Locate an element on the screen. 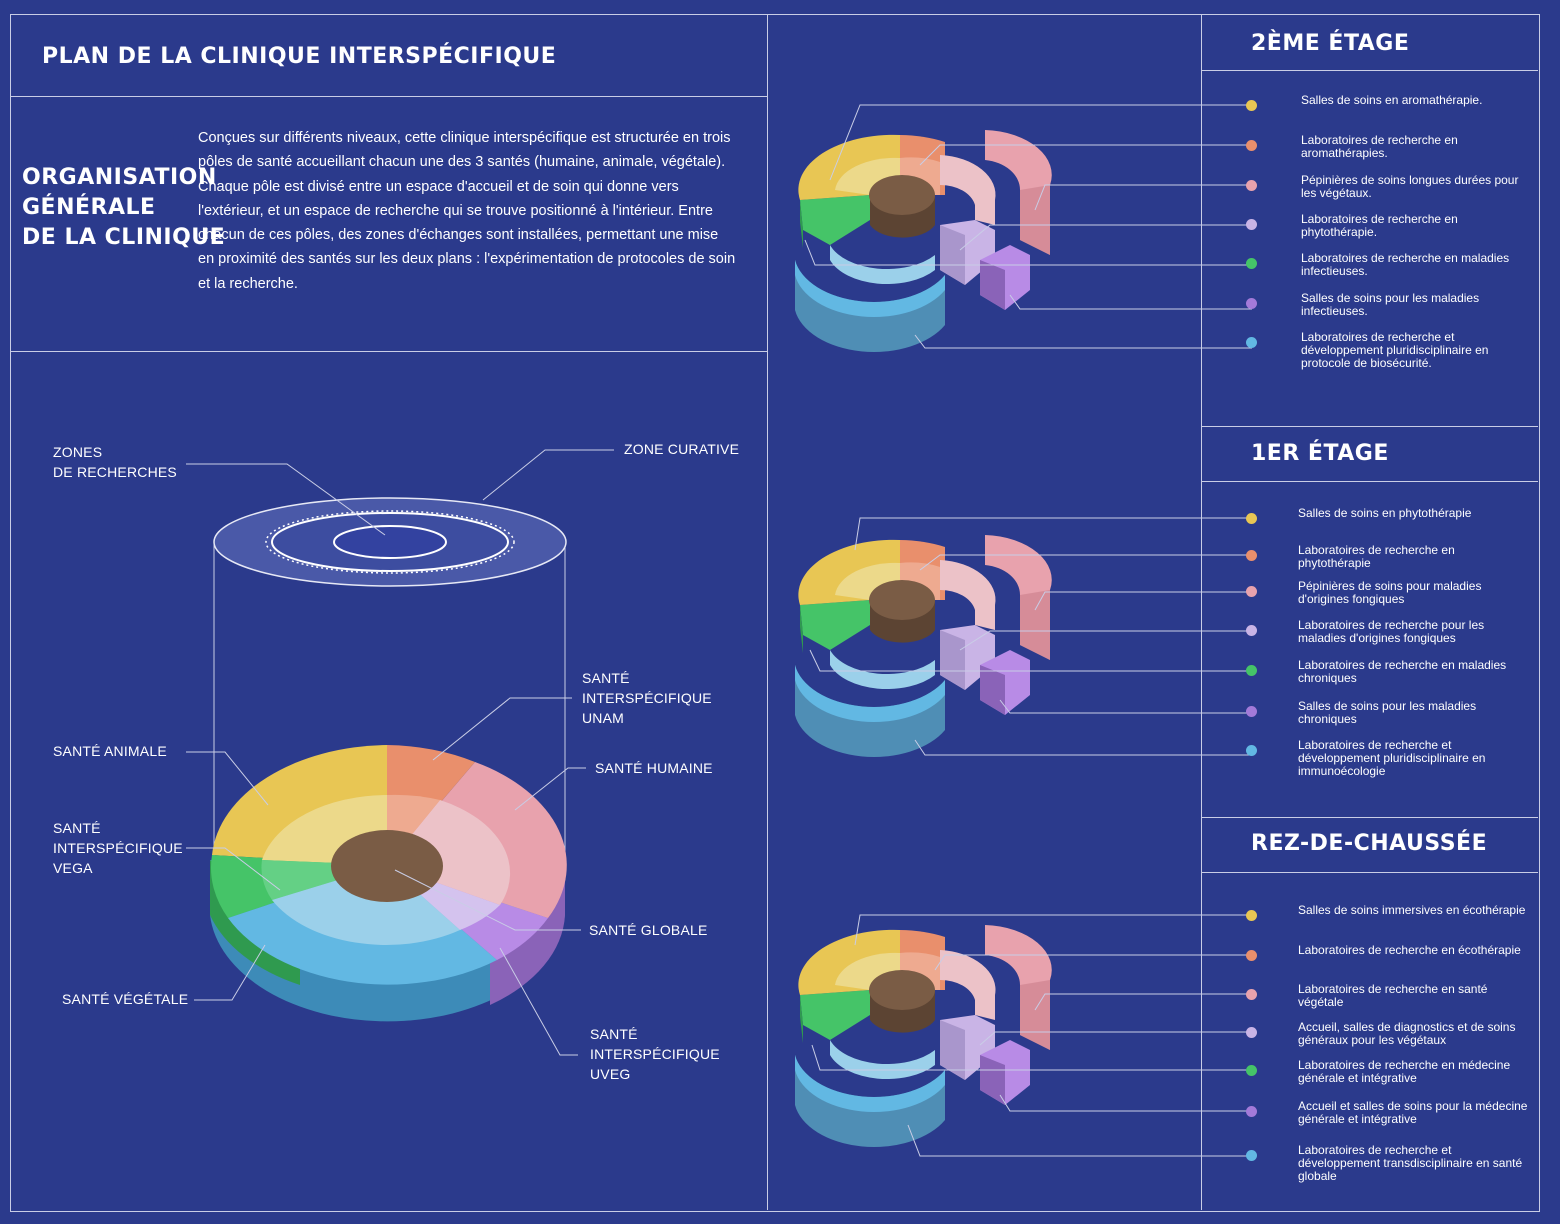 This screenshot has width=1560, height=1224. divider-legend-column is located at coordinates (1201, 612).